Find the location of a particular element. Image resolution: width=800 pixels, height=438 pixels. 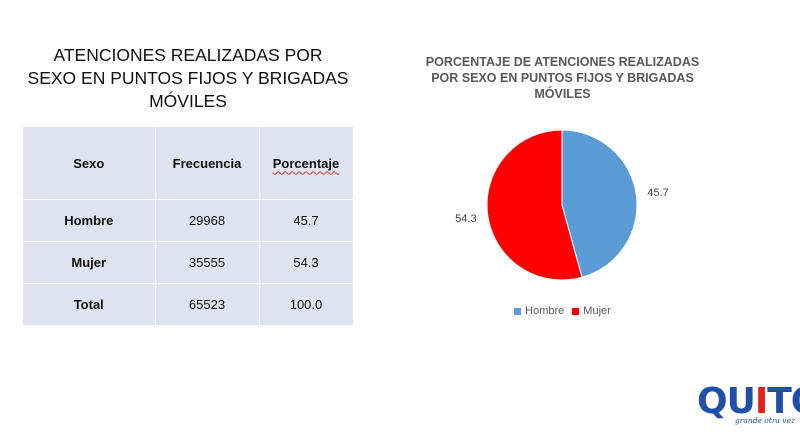

header-frecuencia: Frecuencia is located at coordinates (207, 163).